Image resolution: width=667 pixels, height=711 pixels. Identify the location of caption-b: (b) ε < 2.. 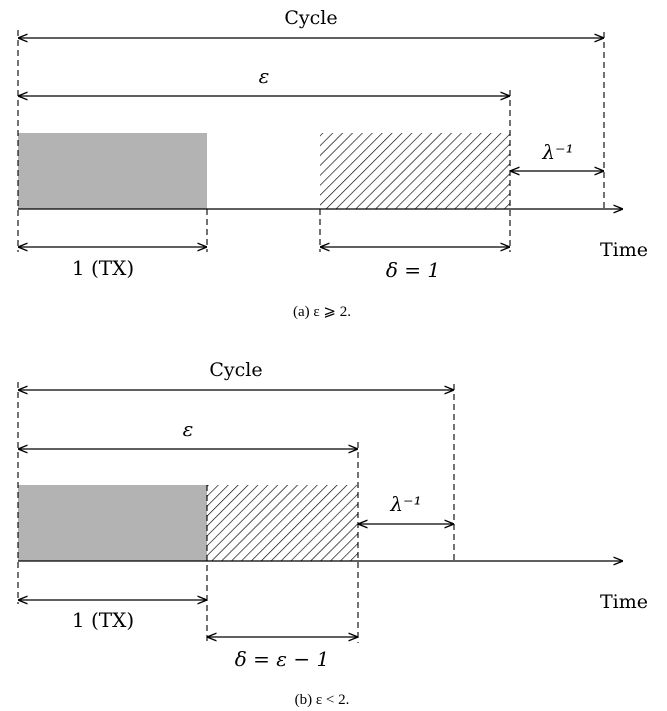
(322, 700).